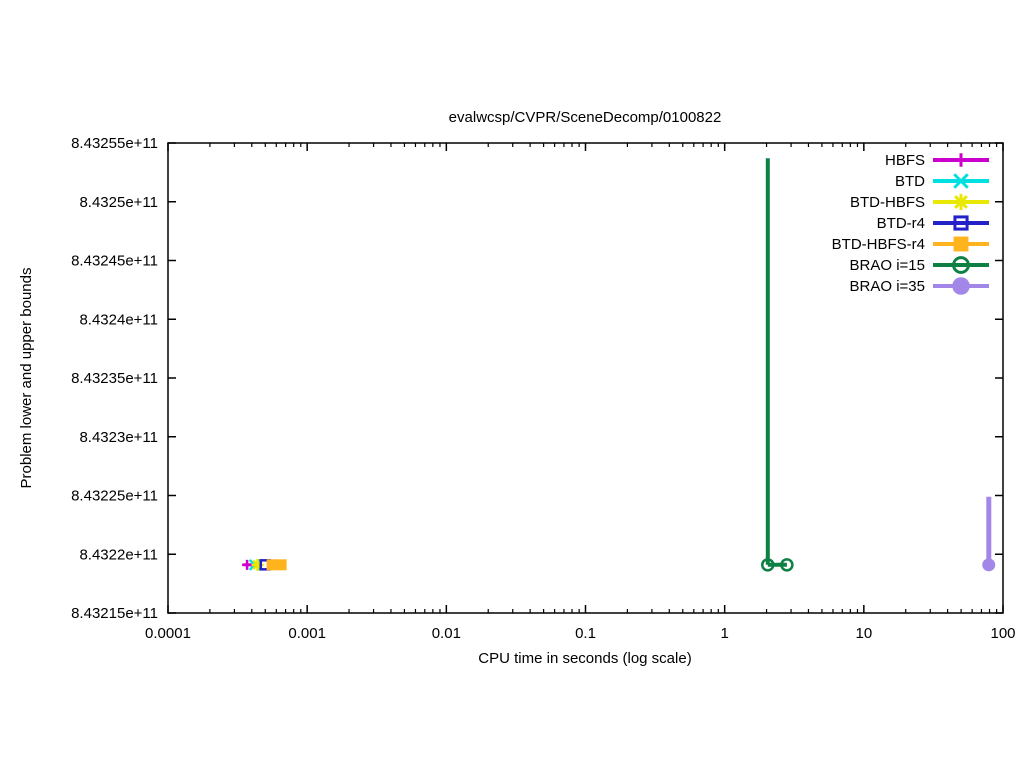  What do you see at coordinates (887, 202) in the screenshot?
I see `legend-label: BTD-HBFS` at bounding box center [887, 202].